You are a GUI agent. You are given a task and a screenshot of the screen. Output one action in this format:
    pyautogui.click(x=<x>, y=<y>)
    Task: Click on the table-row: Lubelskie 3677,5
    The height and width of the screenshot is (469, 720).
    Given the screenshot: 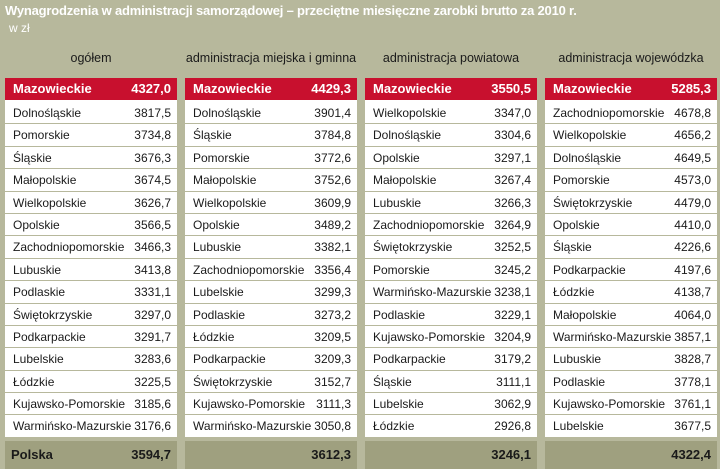 What is the action you would take?
    pyautogui.click(x=631, y=426)
    